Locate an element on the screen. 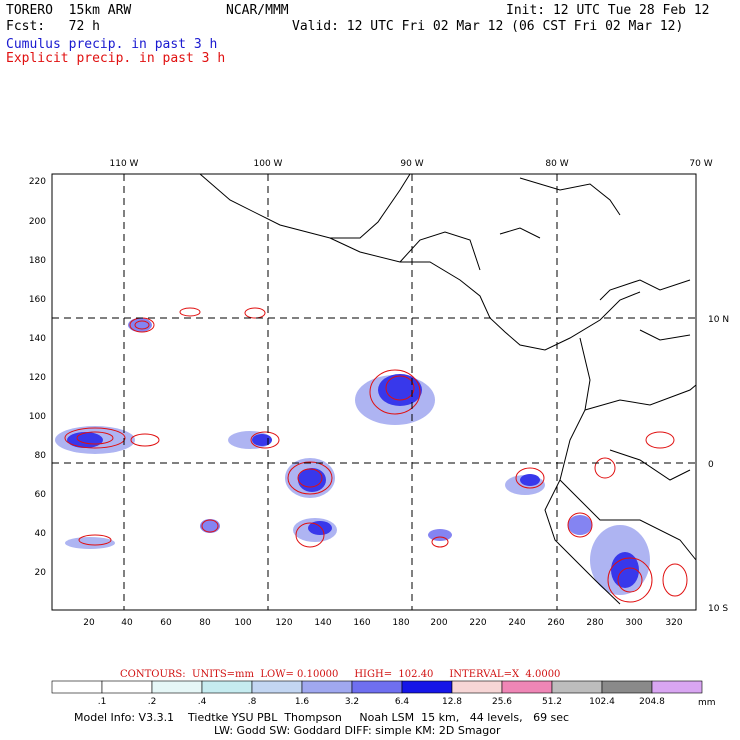  lon-label-110w: 110 W is located at coordinates (124, 164).